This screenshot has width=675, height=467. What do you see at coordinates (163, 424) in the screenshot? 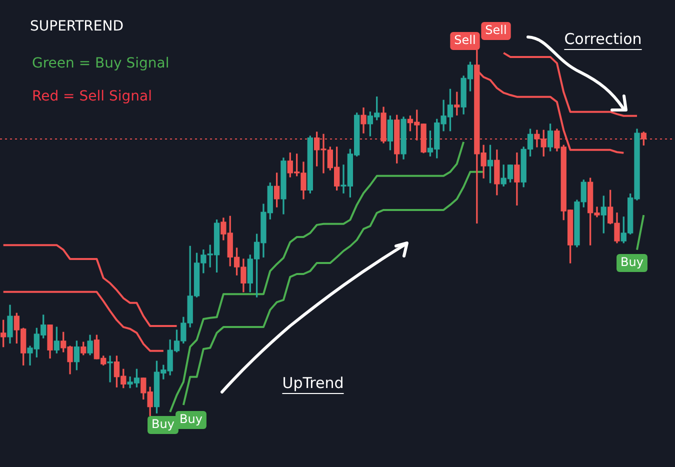
I see `text: Buy` at bounding box center [163, 424].